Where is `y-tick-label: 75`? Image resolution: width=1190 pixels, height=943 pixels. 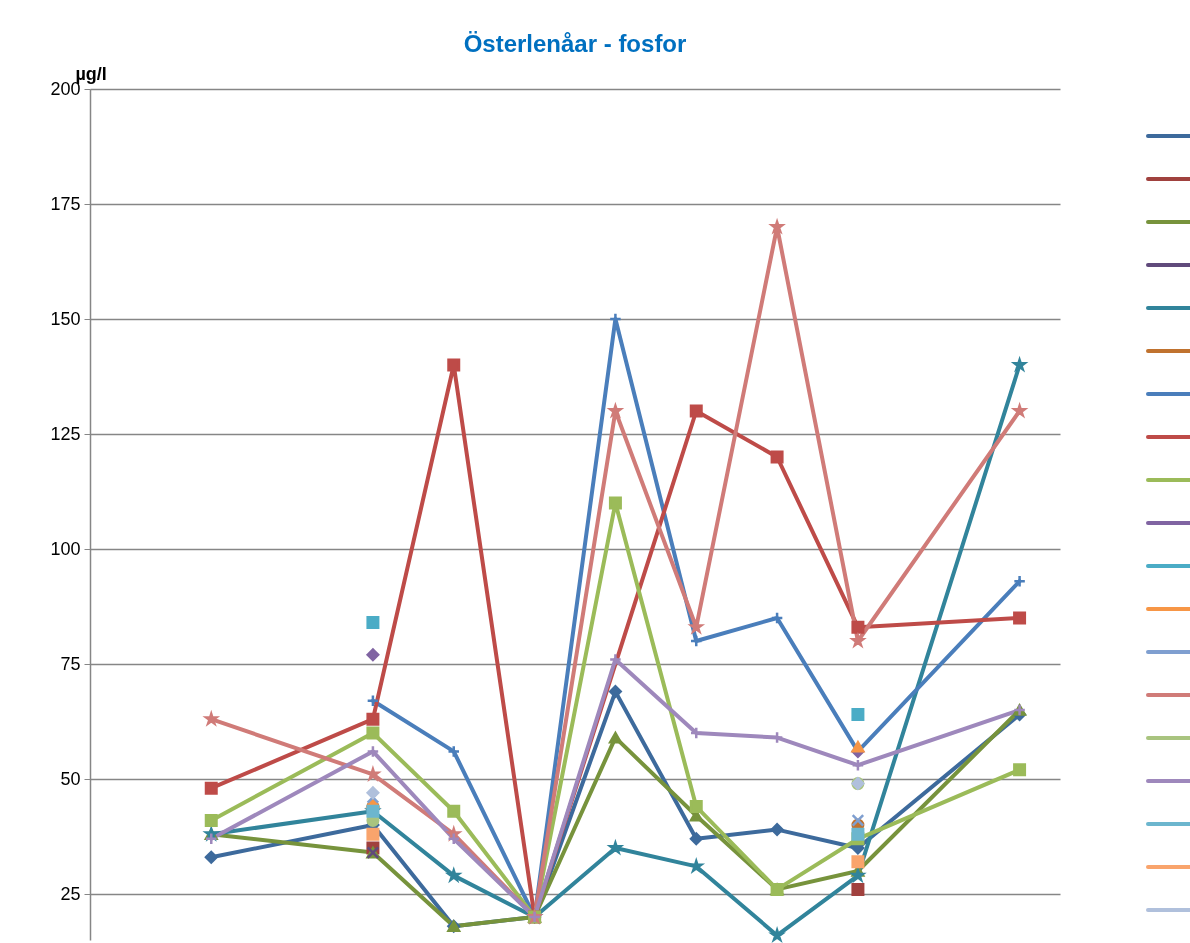
y-tick-label: 75 is located at coordinates (70, 663).